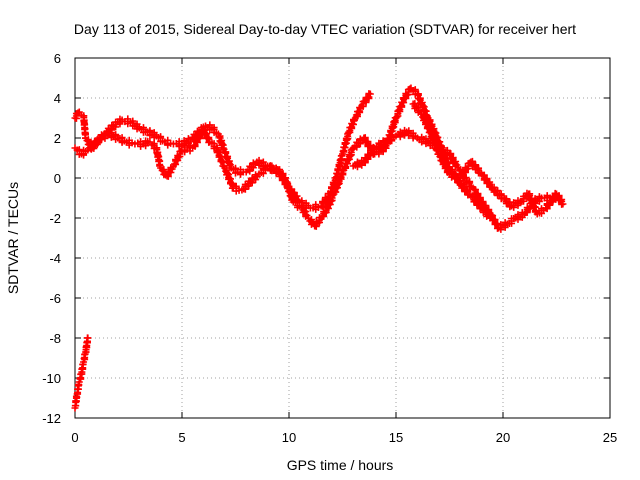 Image resolution: width=640 pixels, height=480 pixels. What do you see at coordinates (55, 298) in the screenshot?
I see `y-tick-label: -6` at bounding box center [55, 298].